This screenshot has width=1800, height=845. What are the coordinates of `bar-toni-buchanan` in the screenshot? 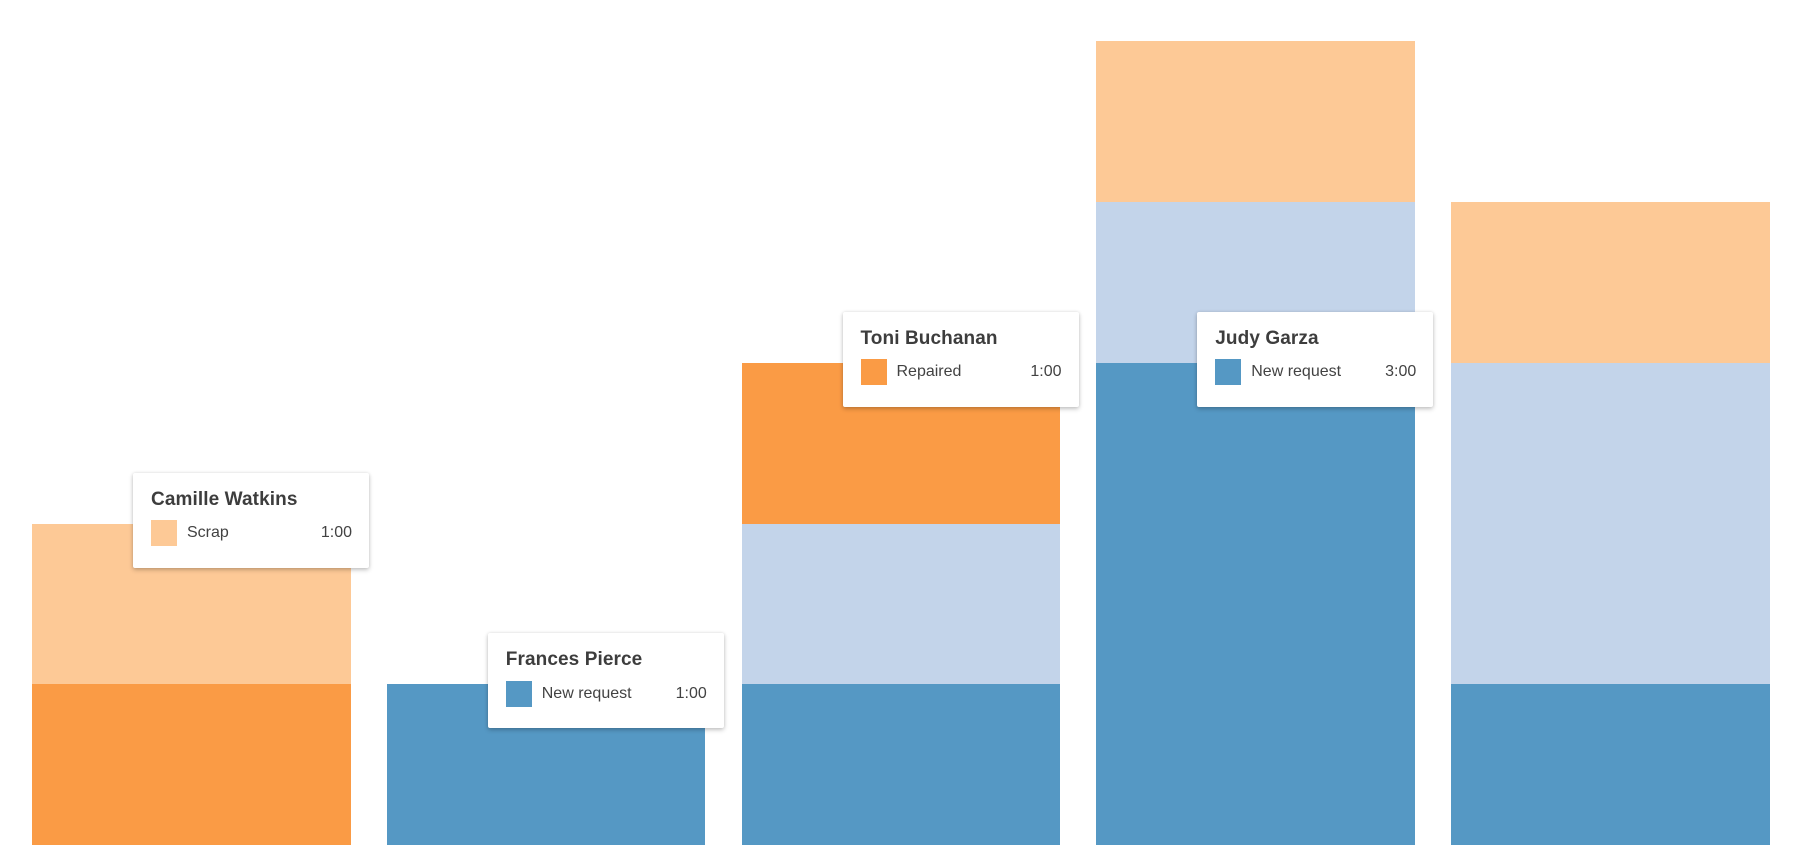 It's located at (900, 603).